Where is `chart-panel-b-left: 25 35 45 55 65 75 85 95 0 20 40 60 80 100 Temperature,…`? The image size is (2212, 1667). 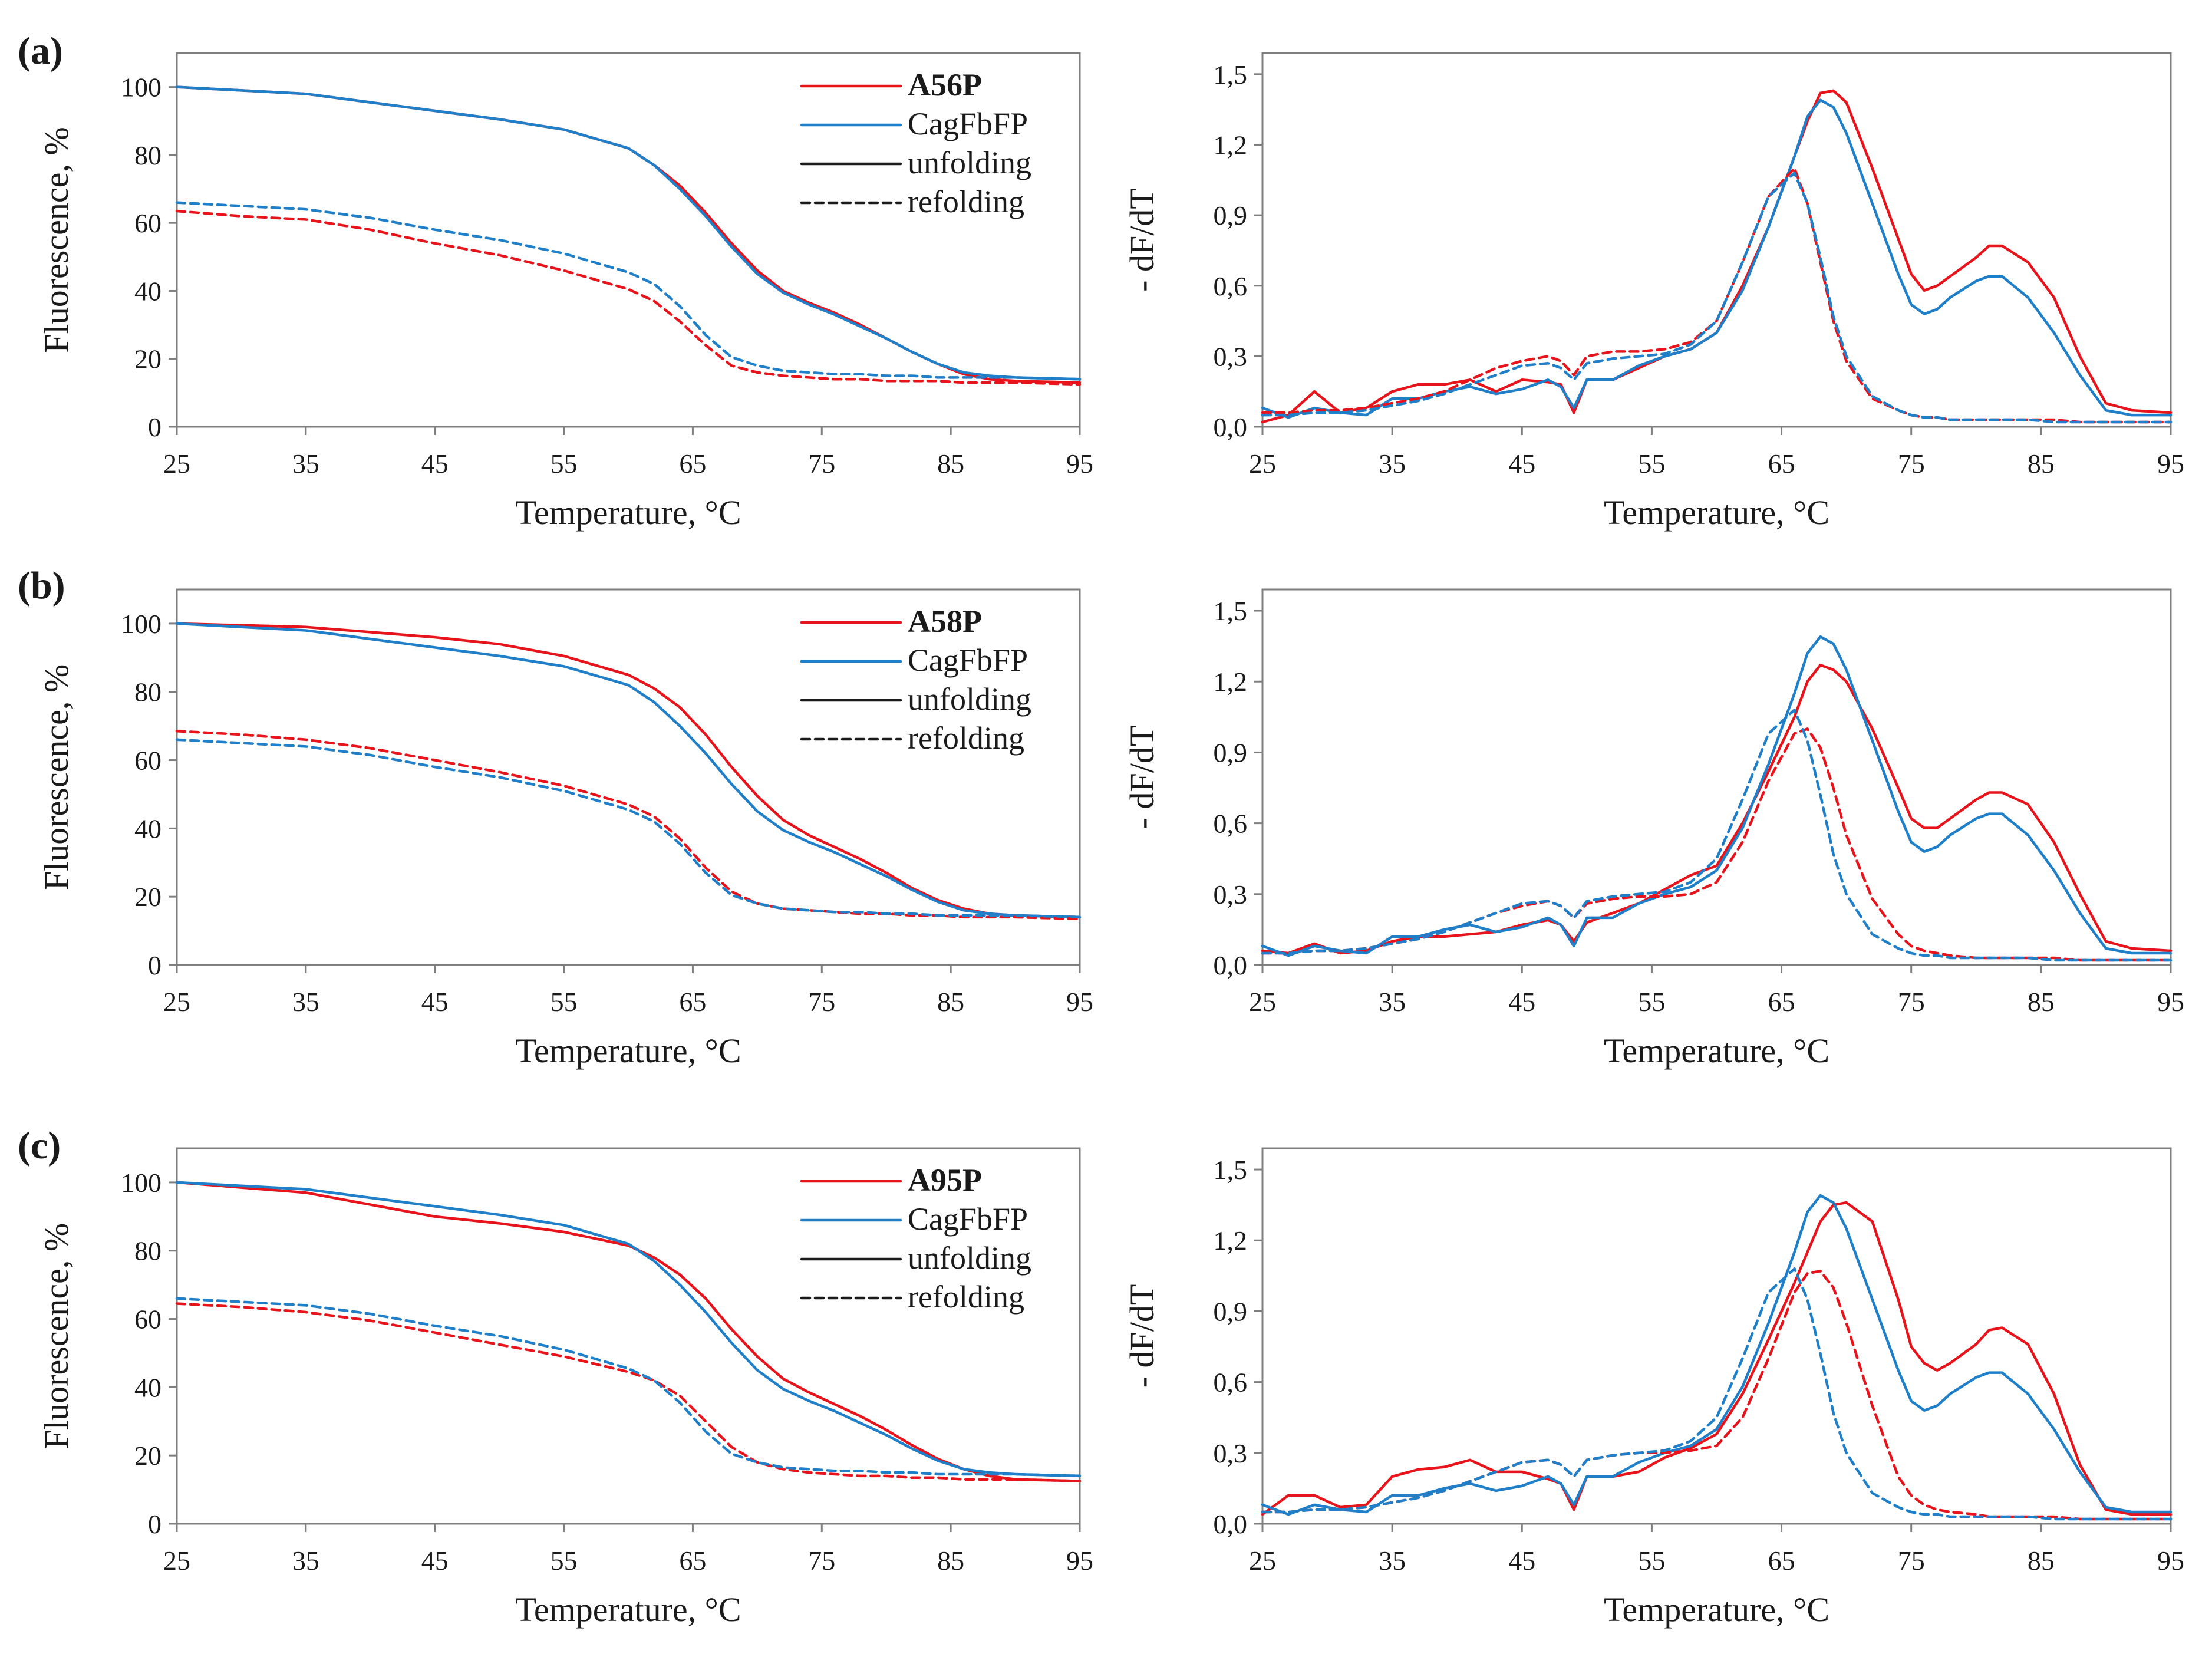
chart-panel-b-left: 25 35 45 55 65 75 85 95 0 20 40 60 80 100 Temperature,… is located at coordinates (555, 817).